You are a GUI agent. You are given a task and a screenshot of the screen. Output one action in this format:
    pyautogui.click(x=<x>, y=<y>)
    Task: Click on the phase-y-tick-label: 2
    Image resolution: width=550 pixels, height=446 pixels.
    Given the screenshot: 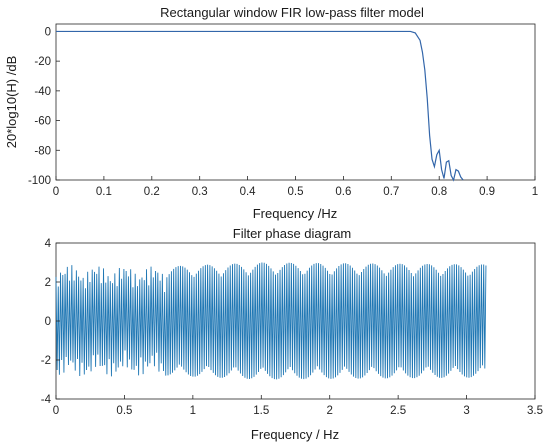 What is the action you would take?
    pyautogui.click(x=48, y=283)
    